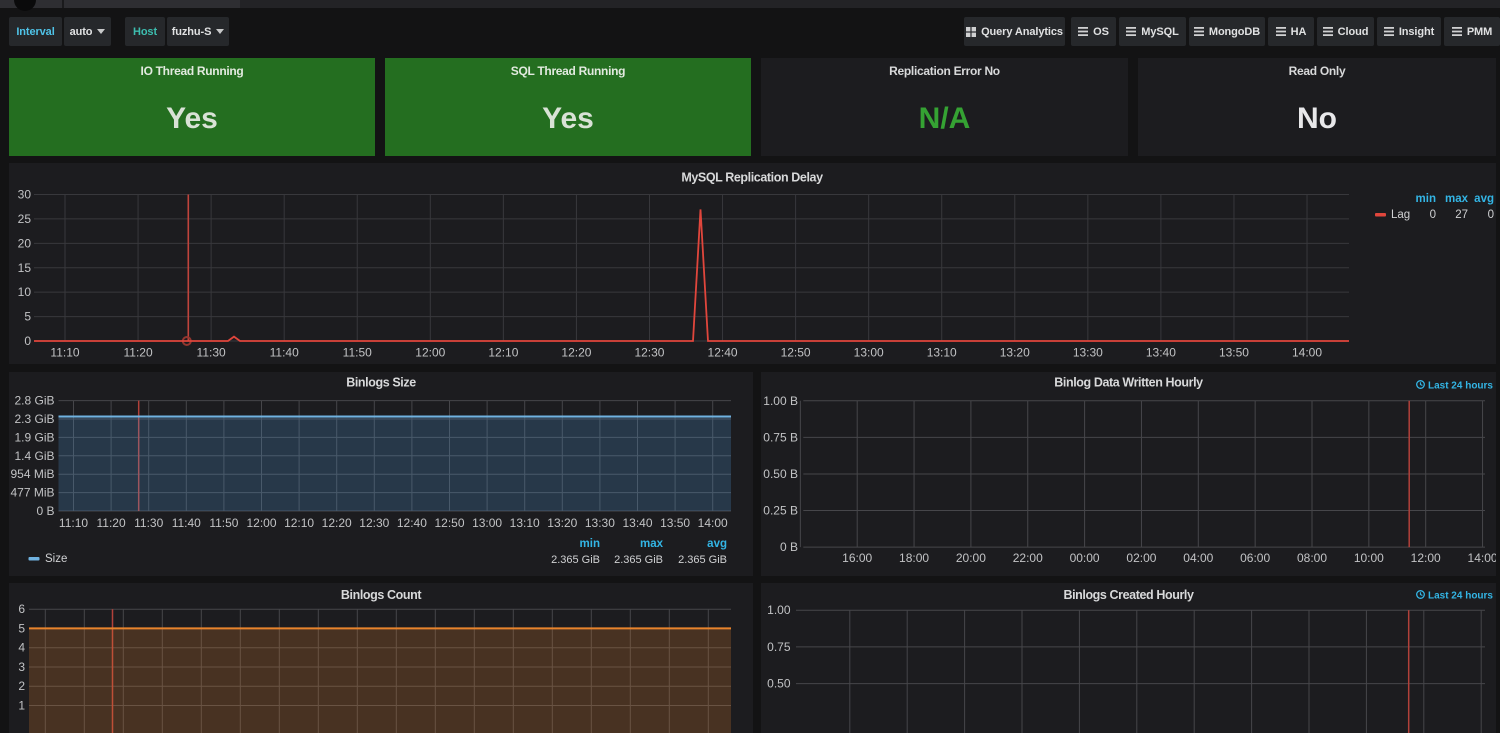 The height and width of the screenshot is (733, 1500). I want to click on svg-text: 30, so click(25, 195).